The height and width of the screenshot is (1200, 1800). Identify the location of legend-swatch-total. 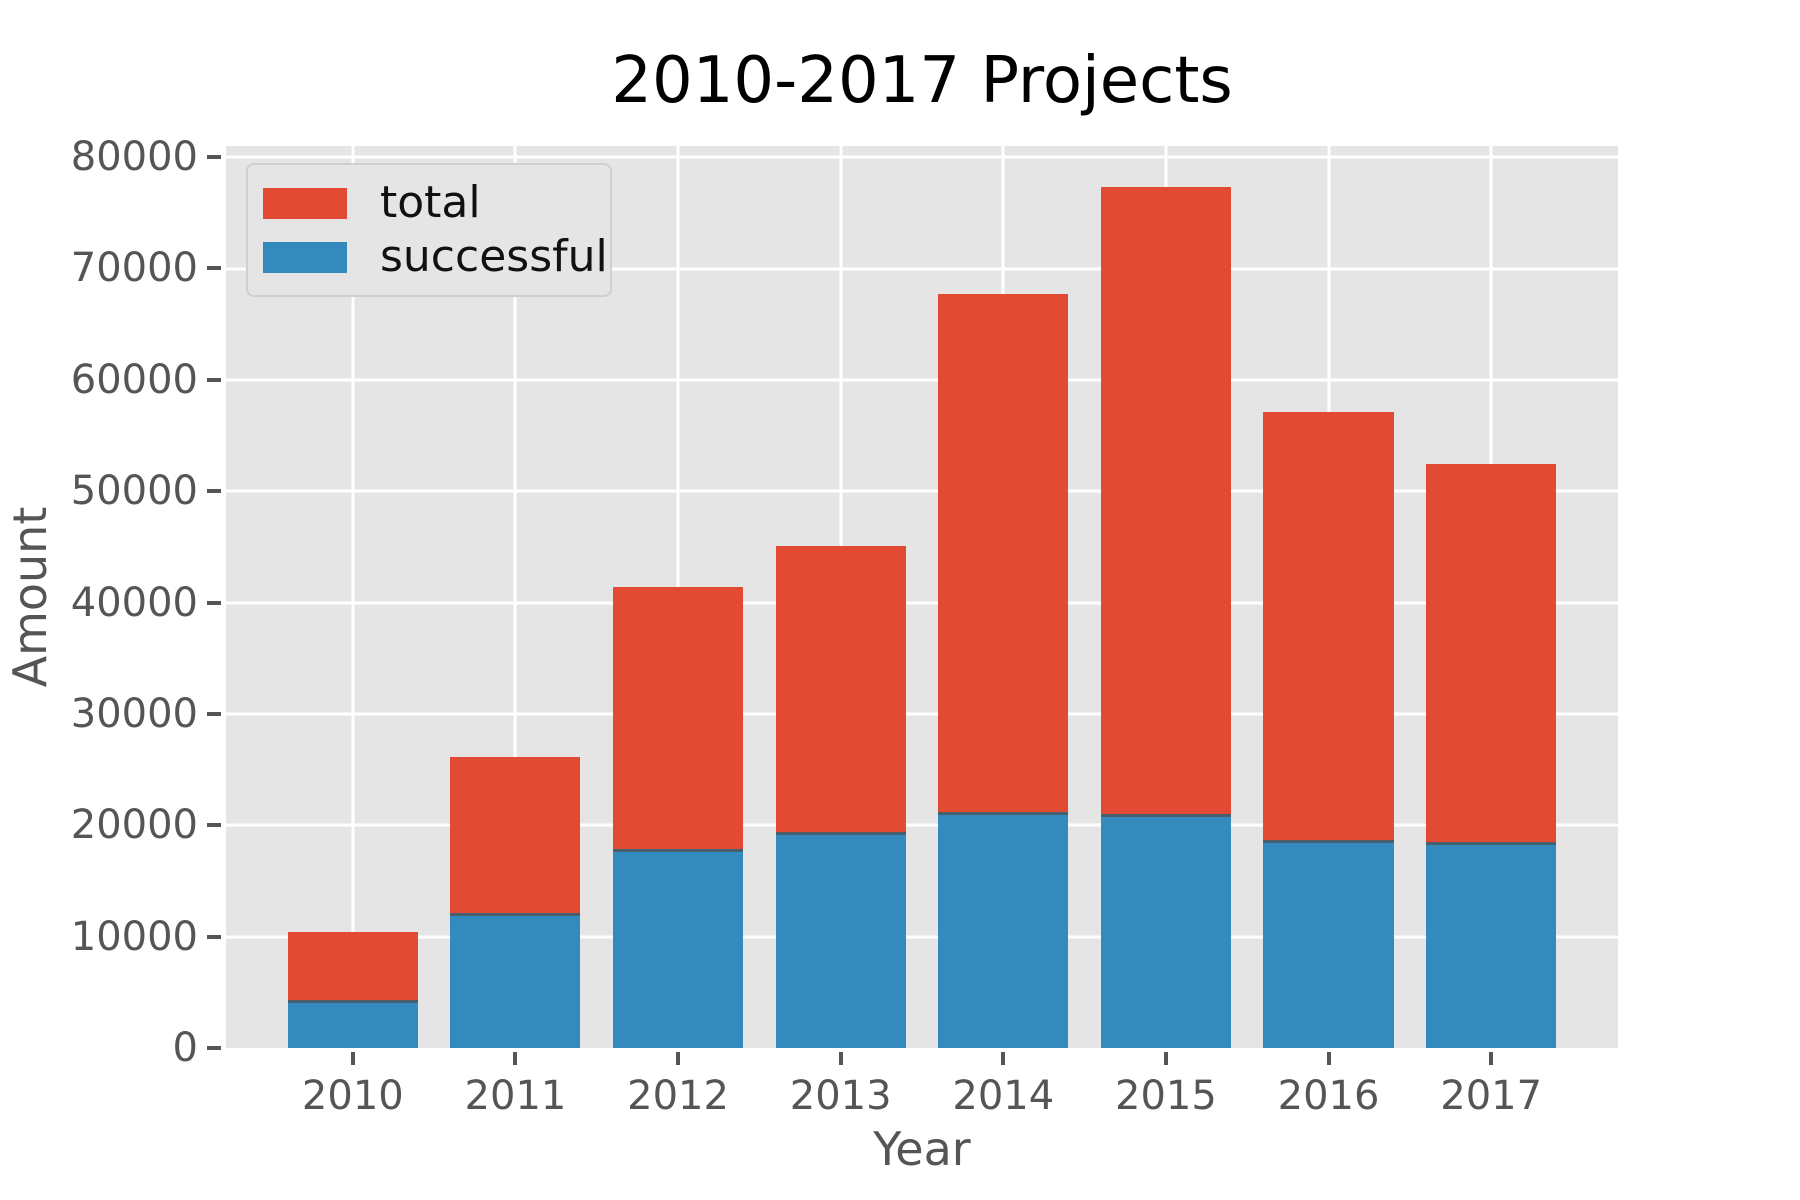
(305, 203).